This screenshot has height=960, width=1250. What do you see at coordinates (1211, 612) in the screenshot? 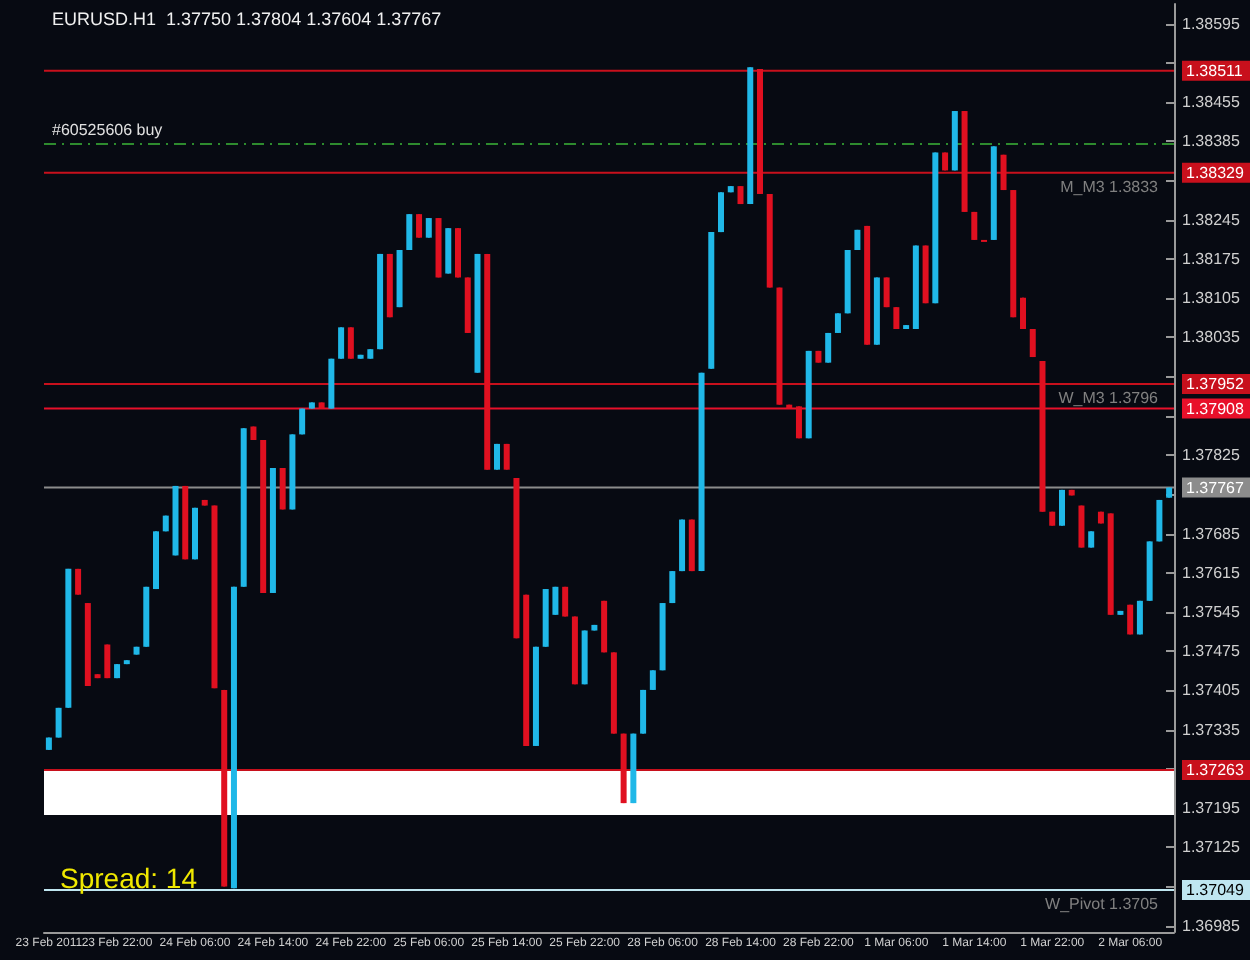
I see `y-tick-label: 1.37545` at bounding box center [1211, 612].